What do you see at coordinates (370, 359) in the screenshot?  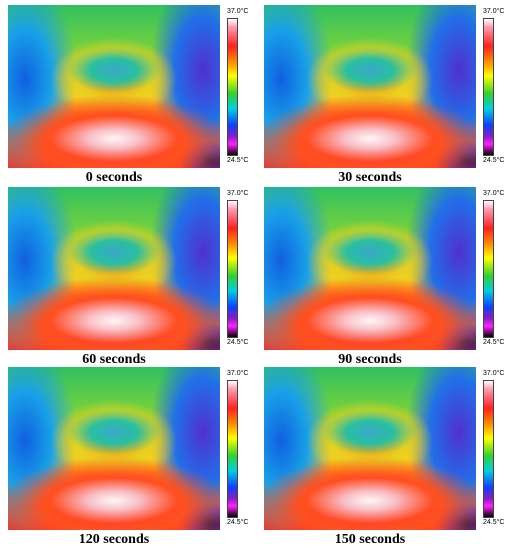 I see `caption: 90 seconds` at bounding box center [370, 359].